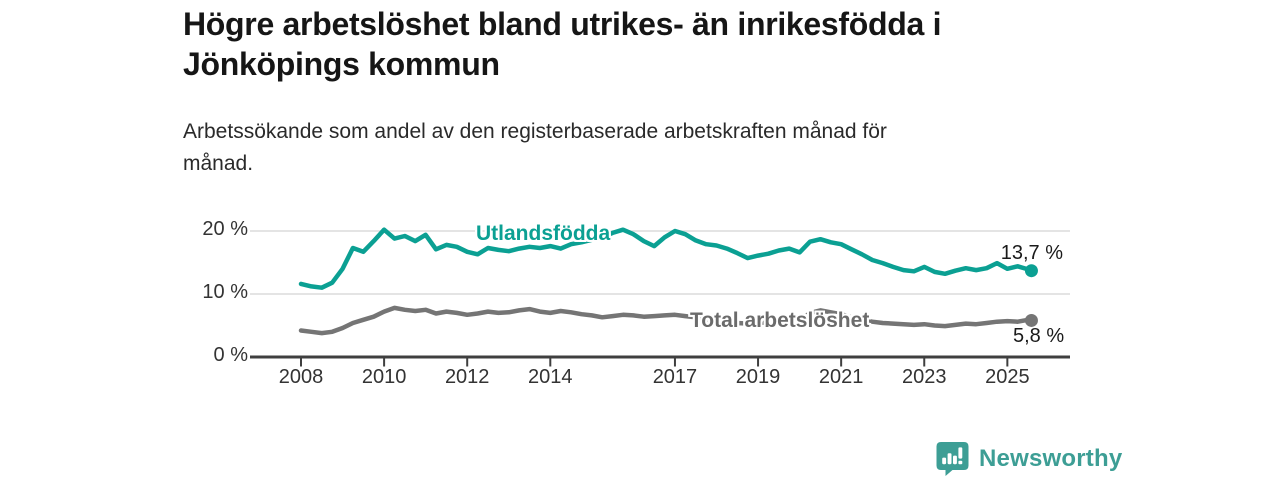 This screenshot has height=480, width=1280. Describe the element at coordinates (780, 320) in the screenshot. I see `series-label-total-arbetsloshet: Total arbetslöshet` at that location.